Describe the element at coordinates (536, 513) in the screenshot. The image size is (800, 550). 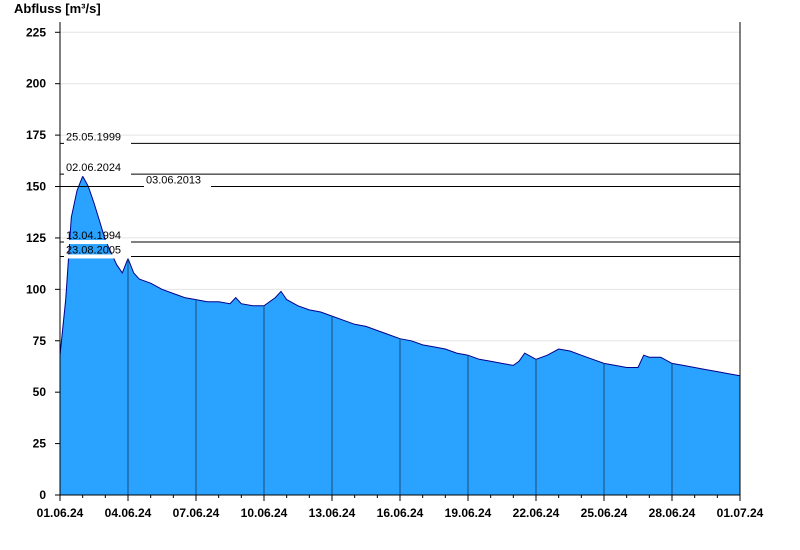
I see `x-tick-label: 22.06.24` at that location.